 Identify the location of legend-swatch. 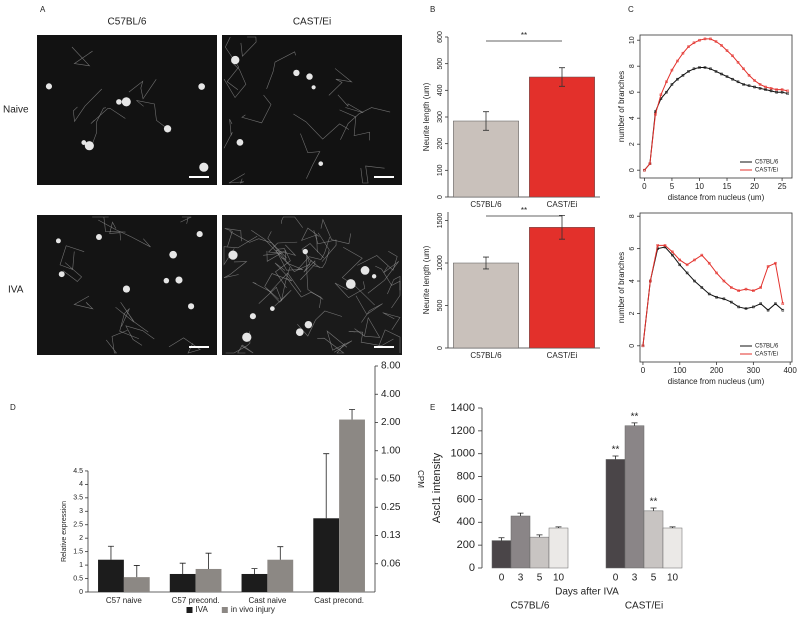
(224, 610).